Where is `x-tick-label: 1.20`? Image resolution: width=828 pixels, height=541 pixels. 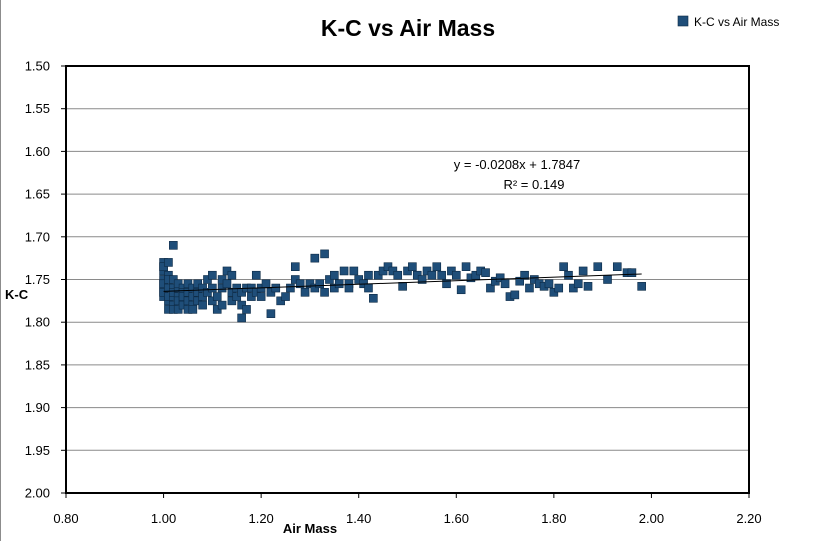 x-tick-label: 1.20 is located at coordinates (260, 518).